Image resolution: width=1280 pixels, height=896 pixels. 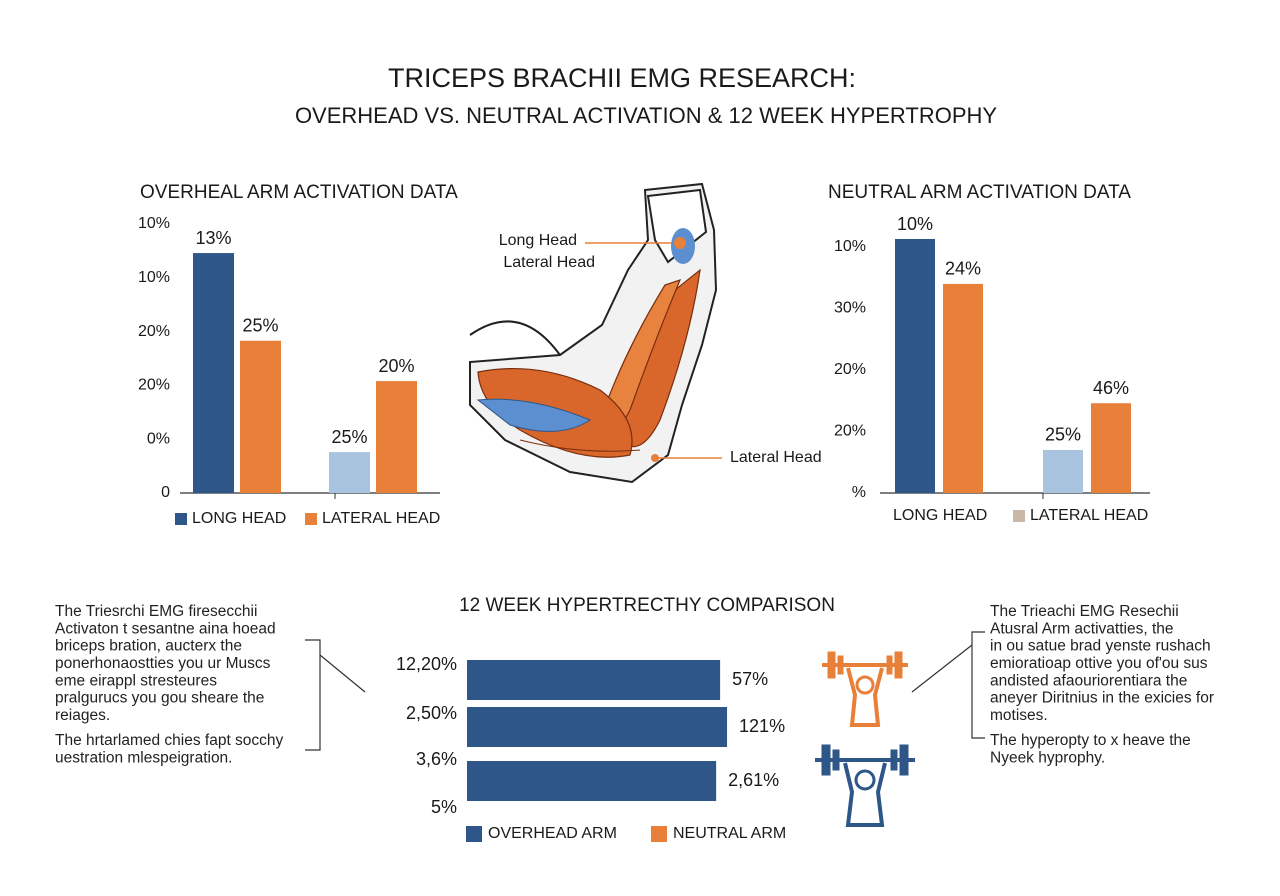 What do you see at coordinates (431, 713) in the screenshot?
I see `y-label: 2,50%` at bounding box center [431, 713].